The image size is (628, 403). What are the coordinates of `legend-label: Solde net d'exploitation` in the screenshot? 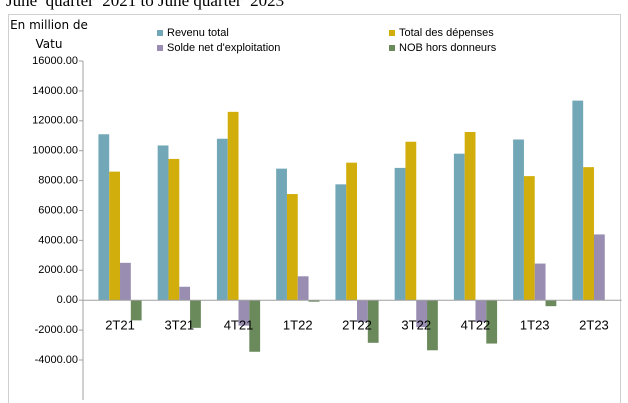 It's located at (223, 48).